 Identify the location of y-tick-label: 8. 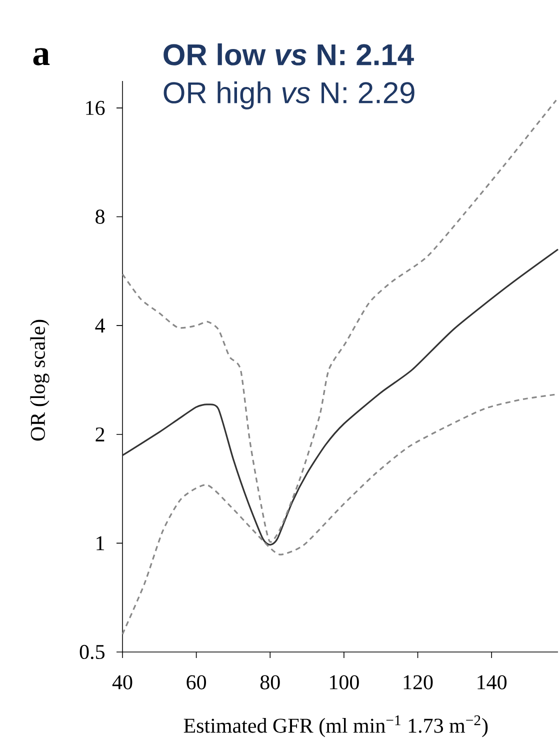
(100, 217).